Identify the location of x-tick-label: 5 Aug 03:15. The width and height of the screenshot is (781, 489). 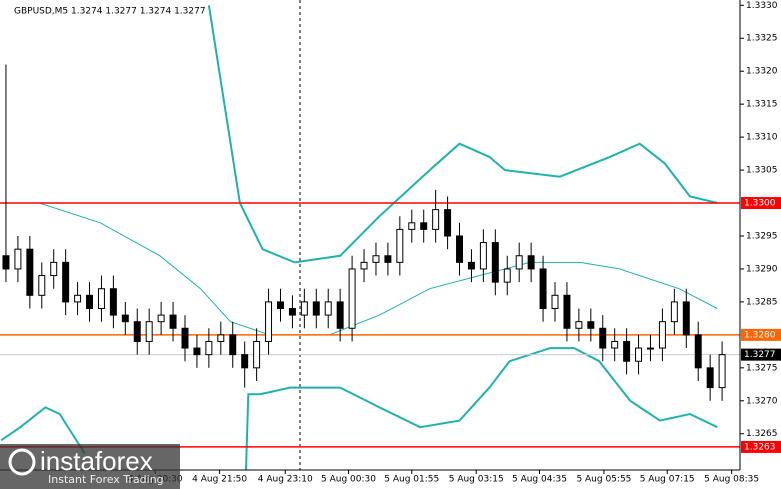
(476, 480).